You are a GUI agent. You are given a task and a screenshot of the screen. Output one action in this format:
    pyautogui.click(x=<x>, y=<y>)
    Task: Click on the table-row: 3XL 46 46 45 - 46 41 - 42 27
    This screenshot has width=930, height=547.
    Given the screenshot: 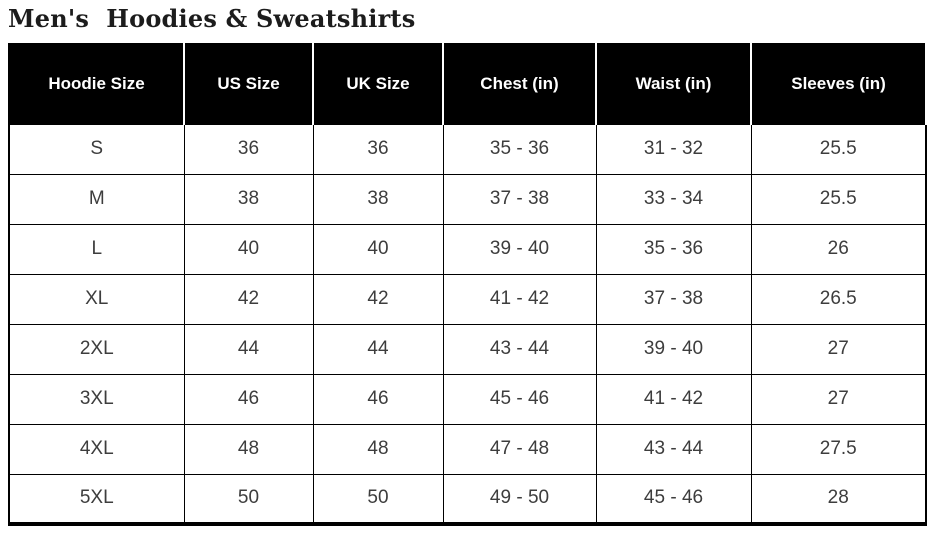 What is the action you would take?
    pyautogui.click(x=467, y=399)
    